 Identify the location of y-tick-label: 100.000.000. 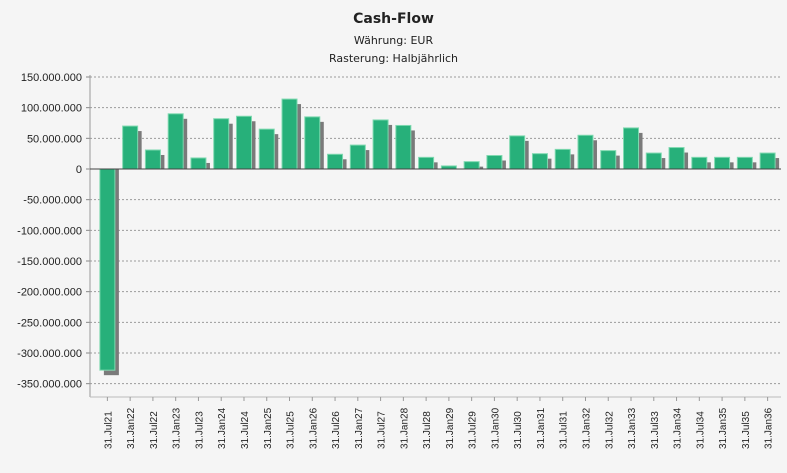
(51, 109).